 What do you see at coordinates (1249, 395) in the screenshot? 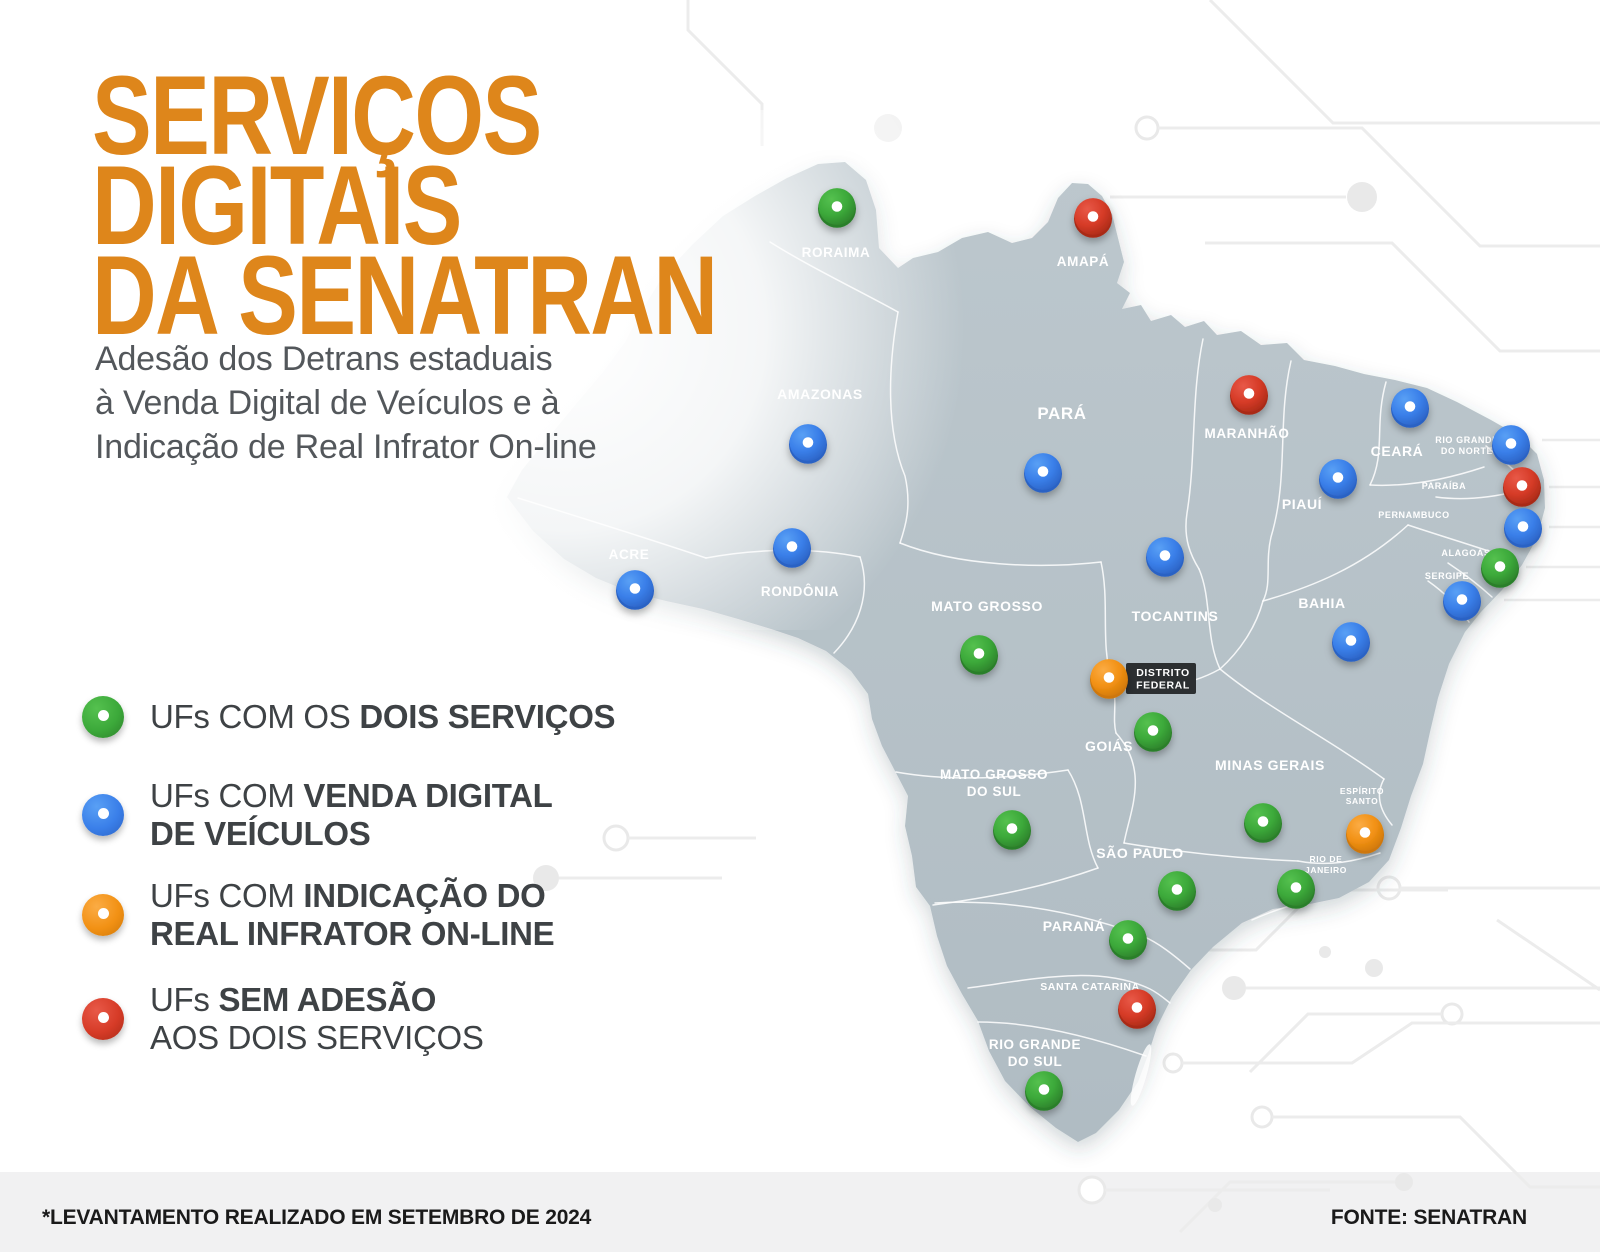
I see `marker-MA` at bounding box center [1249, 395].